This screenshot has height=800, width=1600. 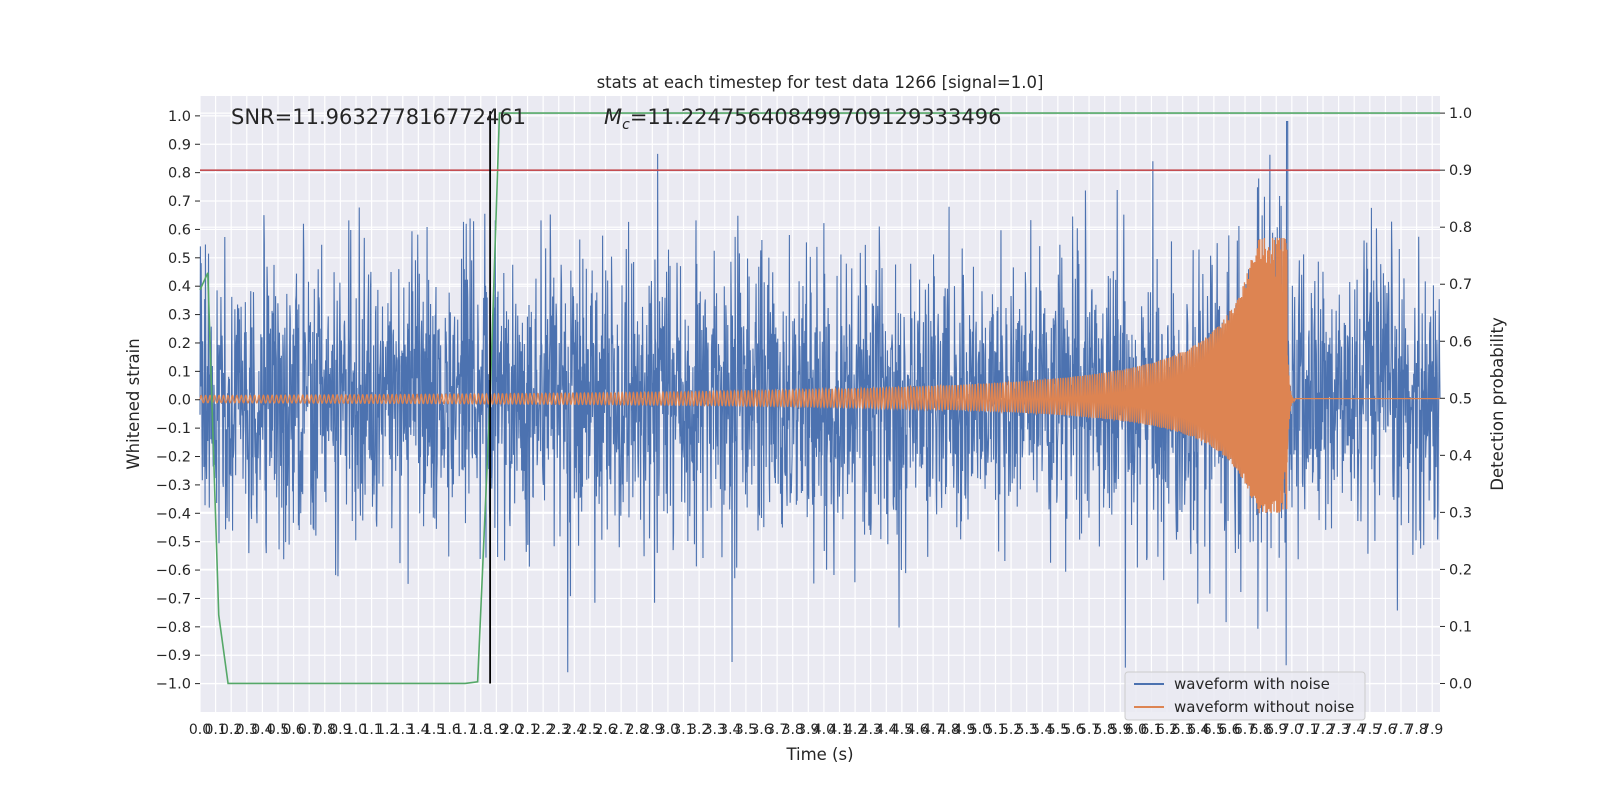 What do you see at coordinates (356, 730) in the screenshot?
I see `x-tick-label: 1.0` at bounding box center [356, 730].